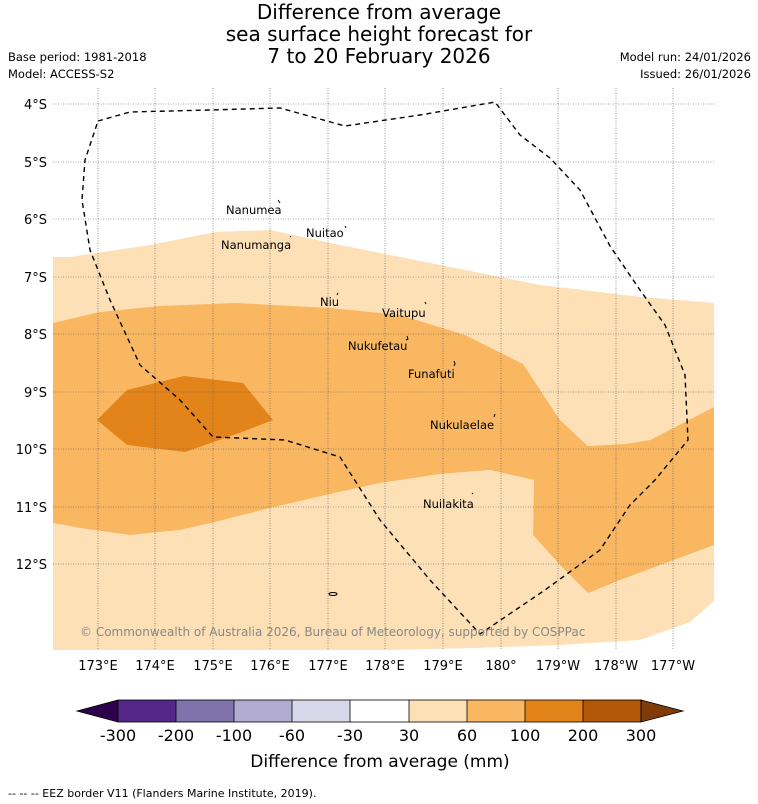 Image resolution: width=758 pixels, height=804 pixels. What do you see at coordinates (443, 666) in the screenshot?
I see `lon-label: 179°E` at bounding box center [443, 666].